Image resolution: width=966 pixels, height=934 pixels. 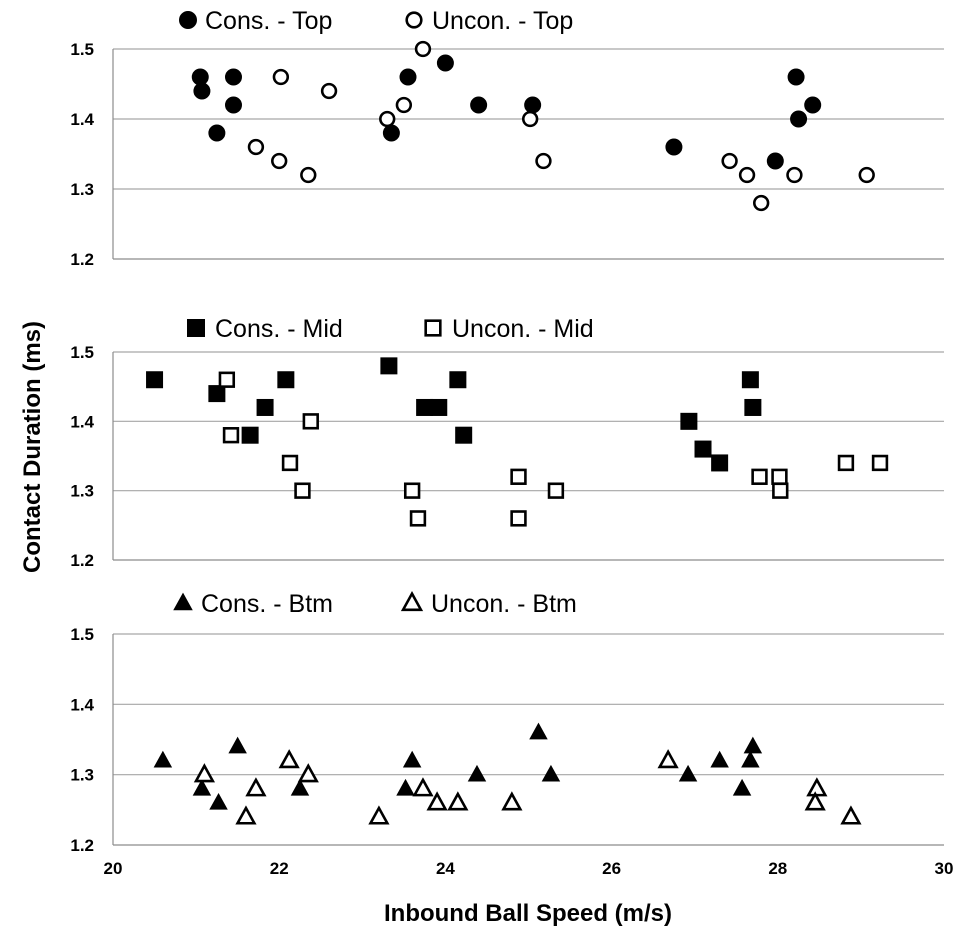 What do you see at coordinates (944, 868) in the screenshot?
I see `x-tick-label: 30` at bounding box center [944, 868].